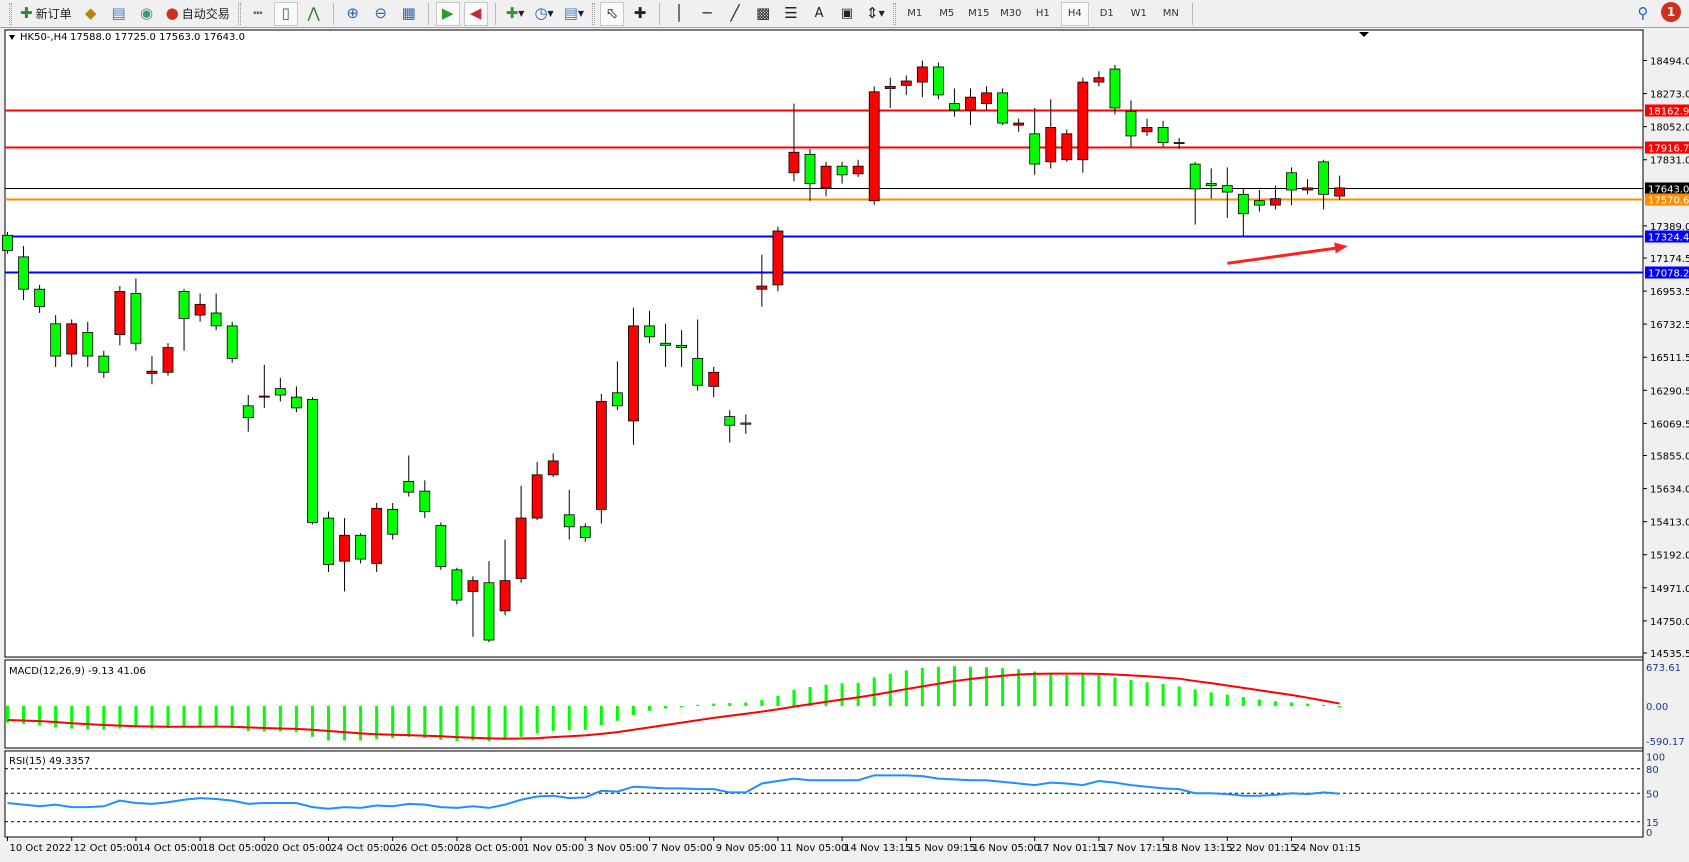 Image resolution: width=1689 pixels, height=862 pixels. Describe the element at coordinates (147, 14) in the screenshot. I see `signals-button: ◉` at that location.